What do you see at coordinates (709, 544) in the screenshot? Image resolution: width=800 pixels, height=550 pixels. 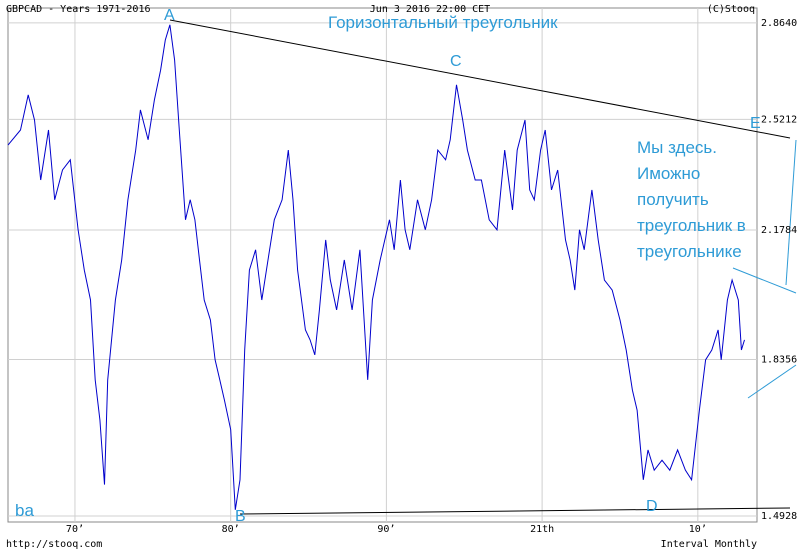 I see `interval: Interval Monthly` at bounding box center [709, 544].